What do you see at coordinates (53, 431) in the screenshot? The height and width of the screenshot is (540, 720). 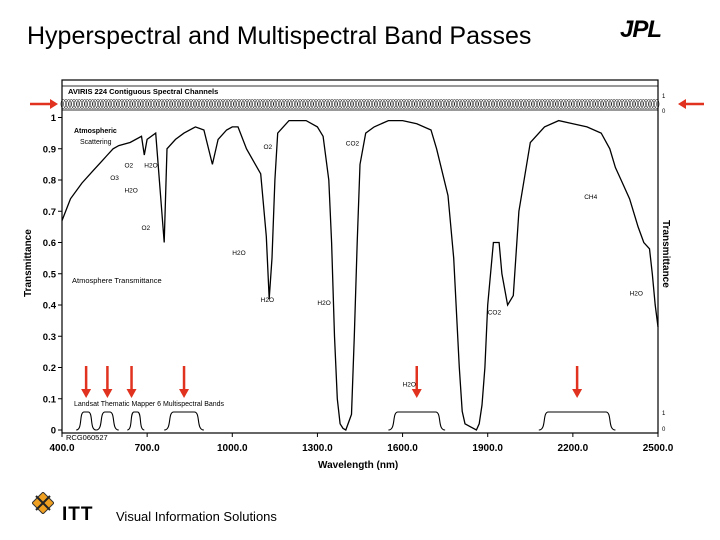 I see `y-tick-label: 0` at bounding box center [53, 431].